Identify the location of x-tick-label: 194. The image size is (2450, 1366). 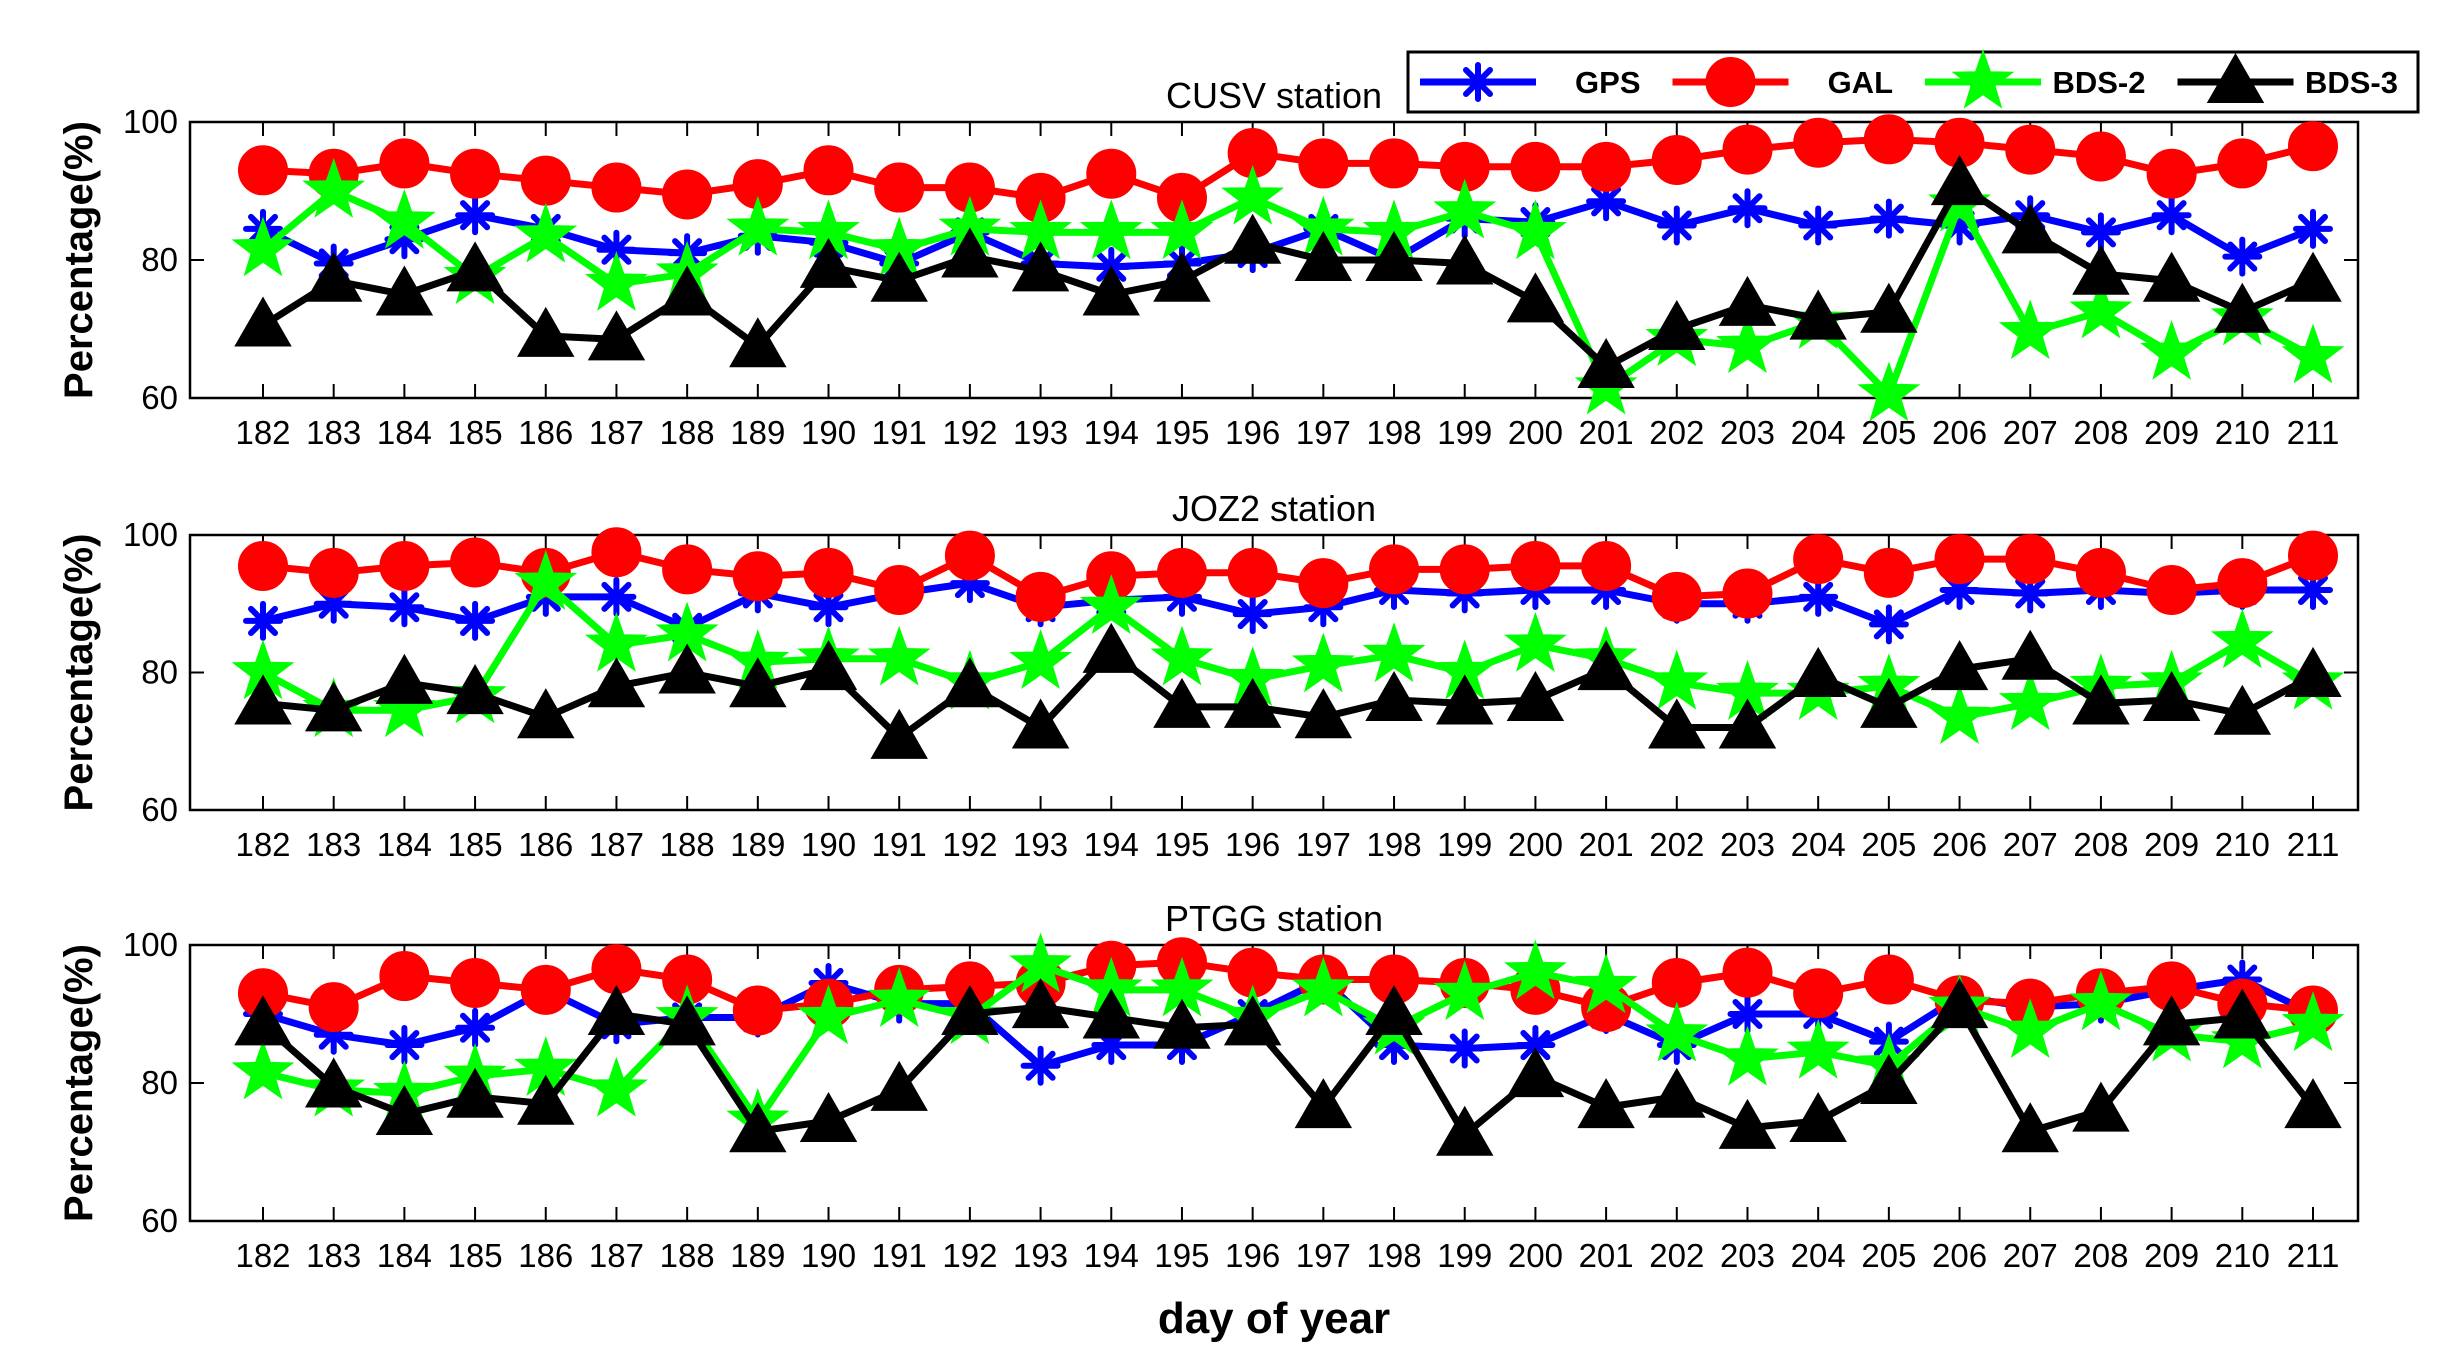
(1111, 844).